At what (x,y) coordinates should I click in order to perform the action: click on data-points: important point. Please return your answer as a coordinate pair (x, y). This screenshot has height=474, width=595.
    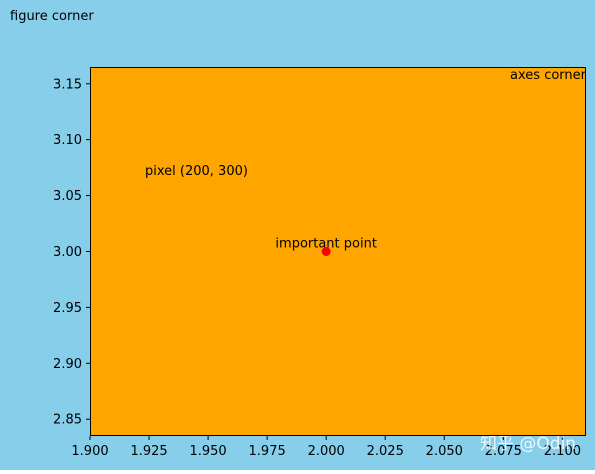
    Looking at the image, I should click on (326, 246).